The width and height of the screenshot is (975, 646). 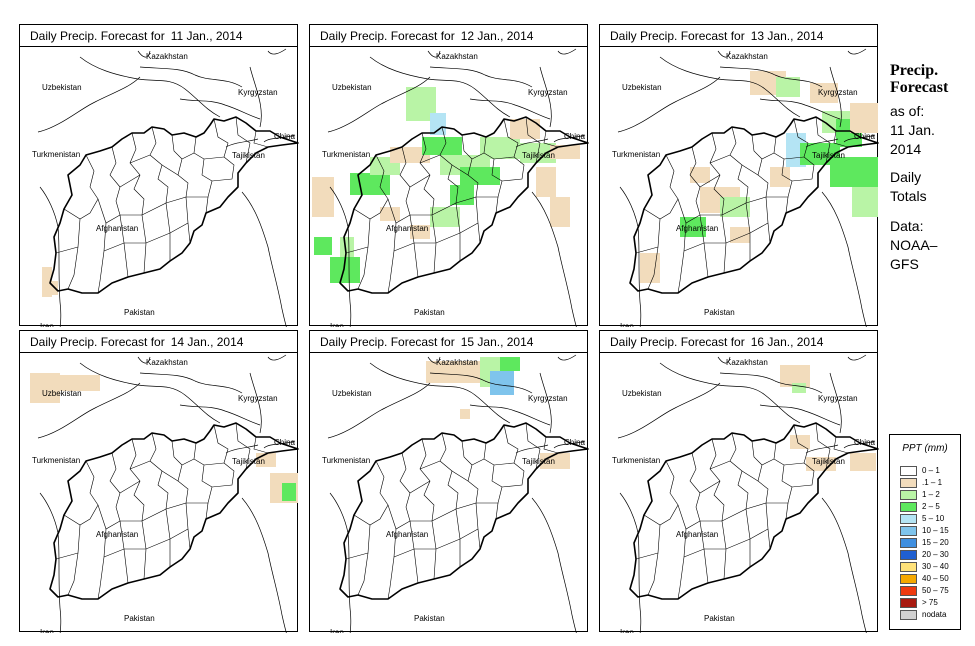 I want to click on panel-title: Daily Precip. Forecast for 13 Jan., 2014, so click(x=738, y=36).